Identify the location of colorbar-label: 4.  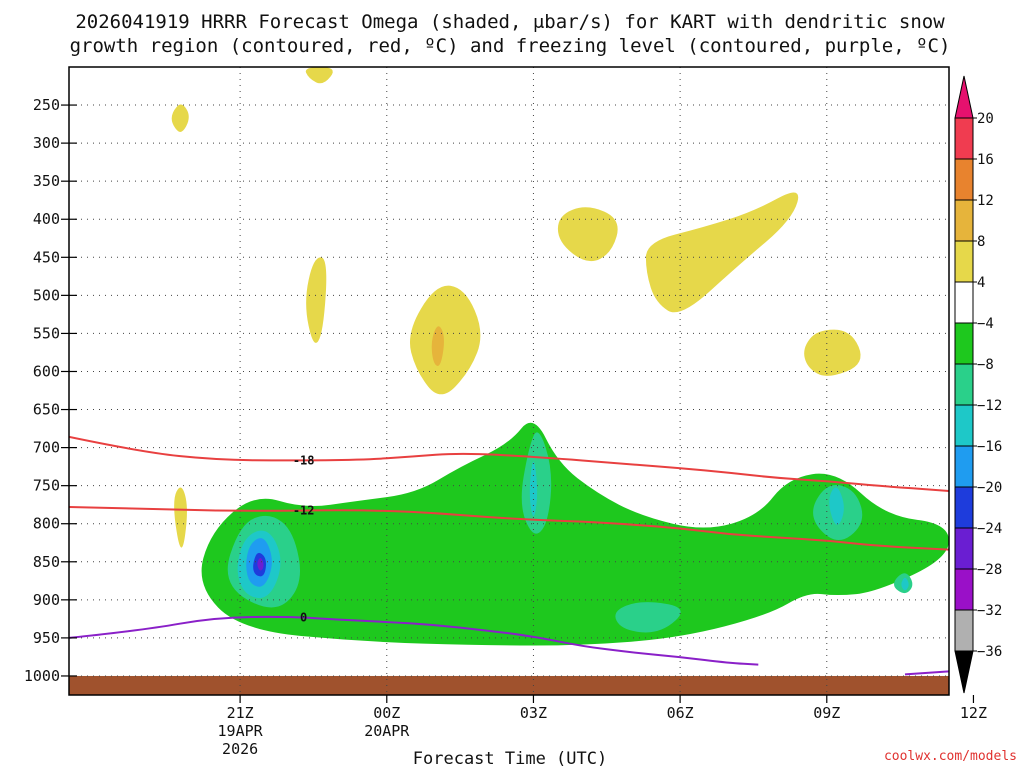
(981, 283).